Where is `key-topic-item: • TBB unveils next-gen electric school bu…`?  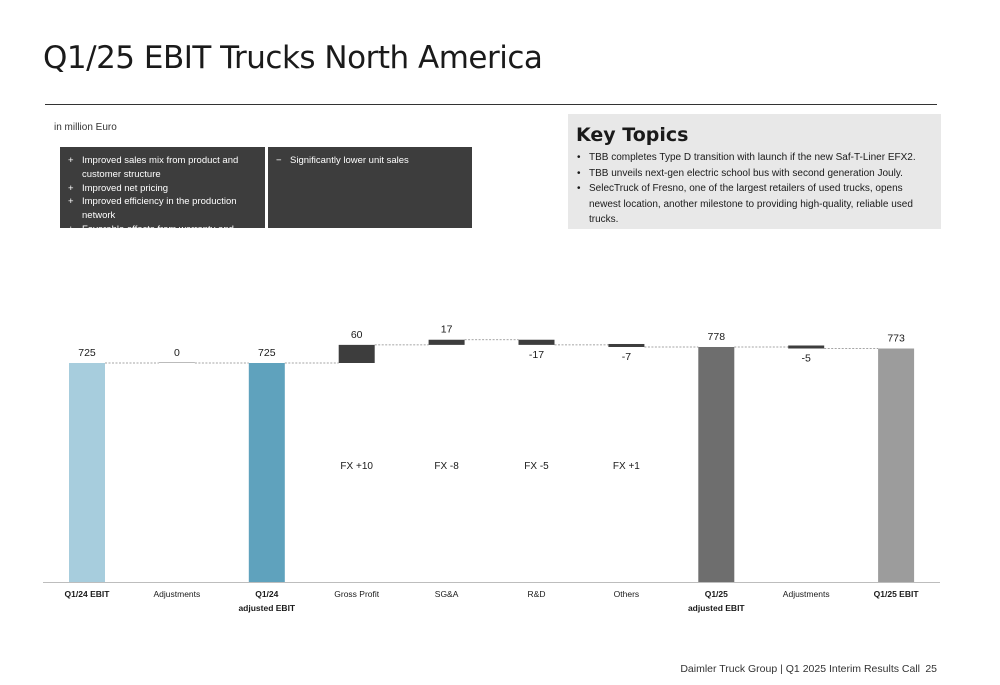 key-topic-item: • TBB unveils next-gen electric school bu… is located at coordinates (754, 174).